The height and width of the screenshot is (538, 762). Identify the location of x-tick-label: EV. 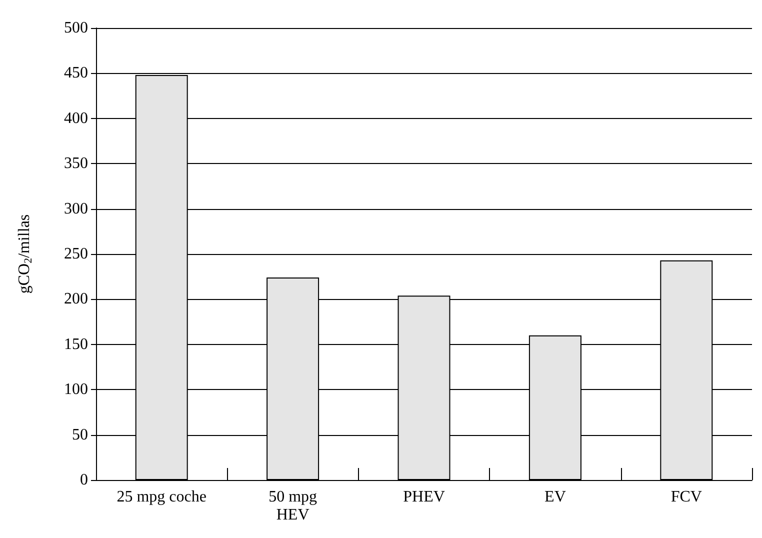
(555, 497).